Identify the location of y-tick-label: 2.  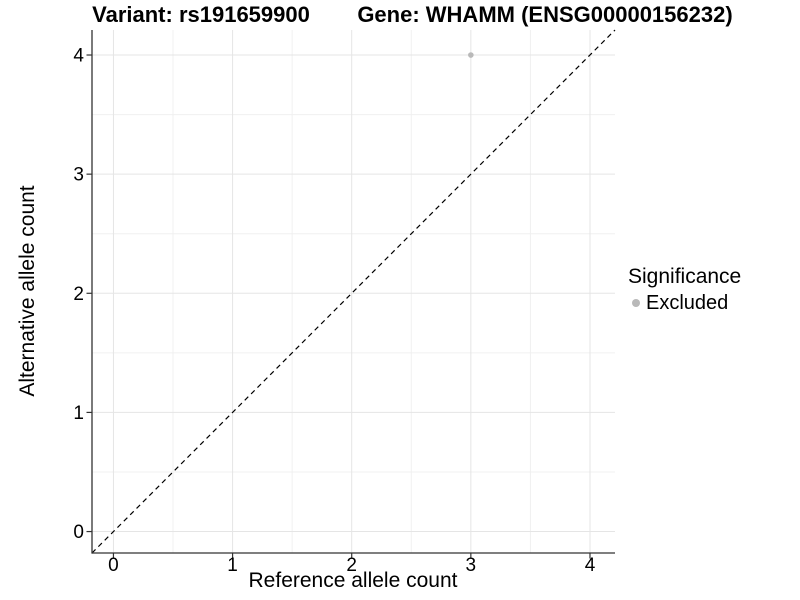
(78, 294).